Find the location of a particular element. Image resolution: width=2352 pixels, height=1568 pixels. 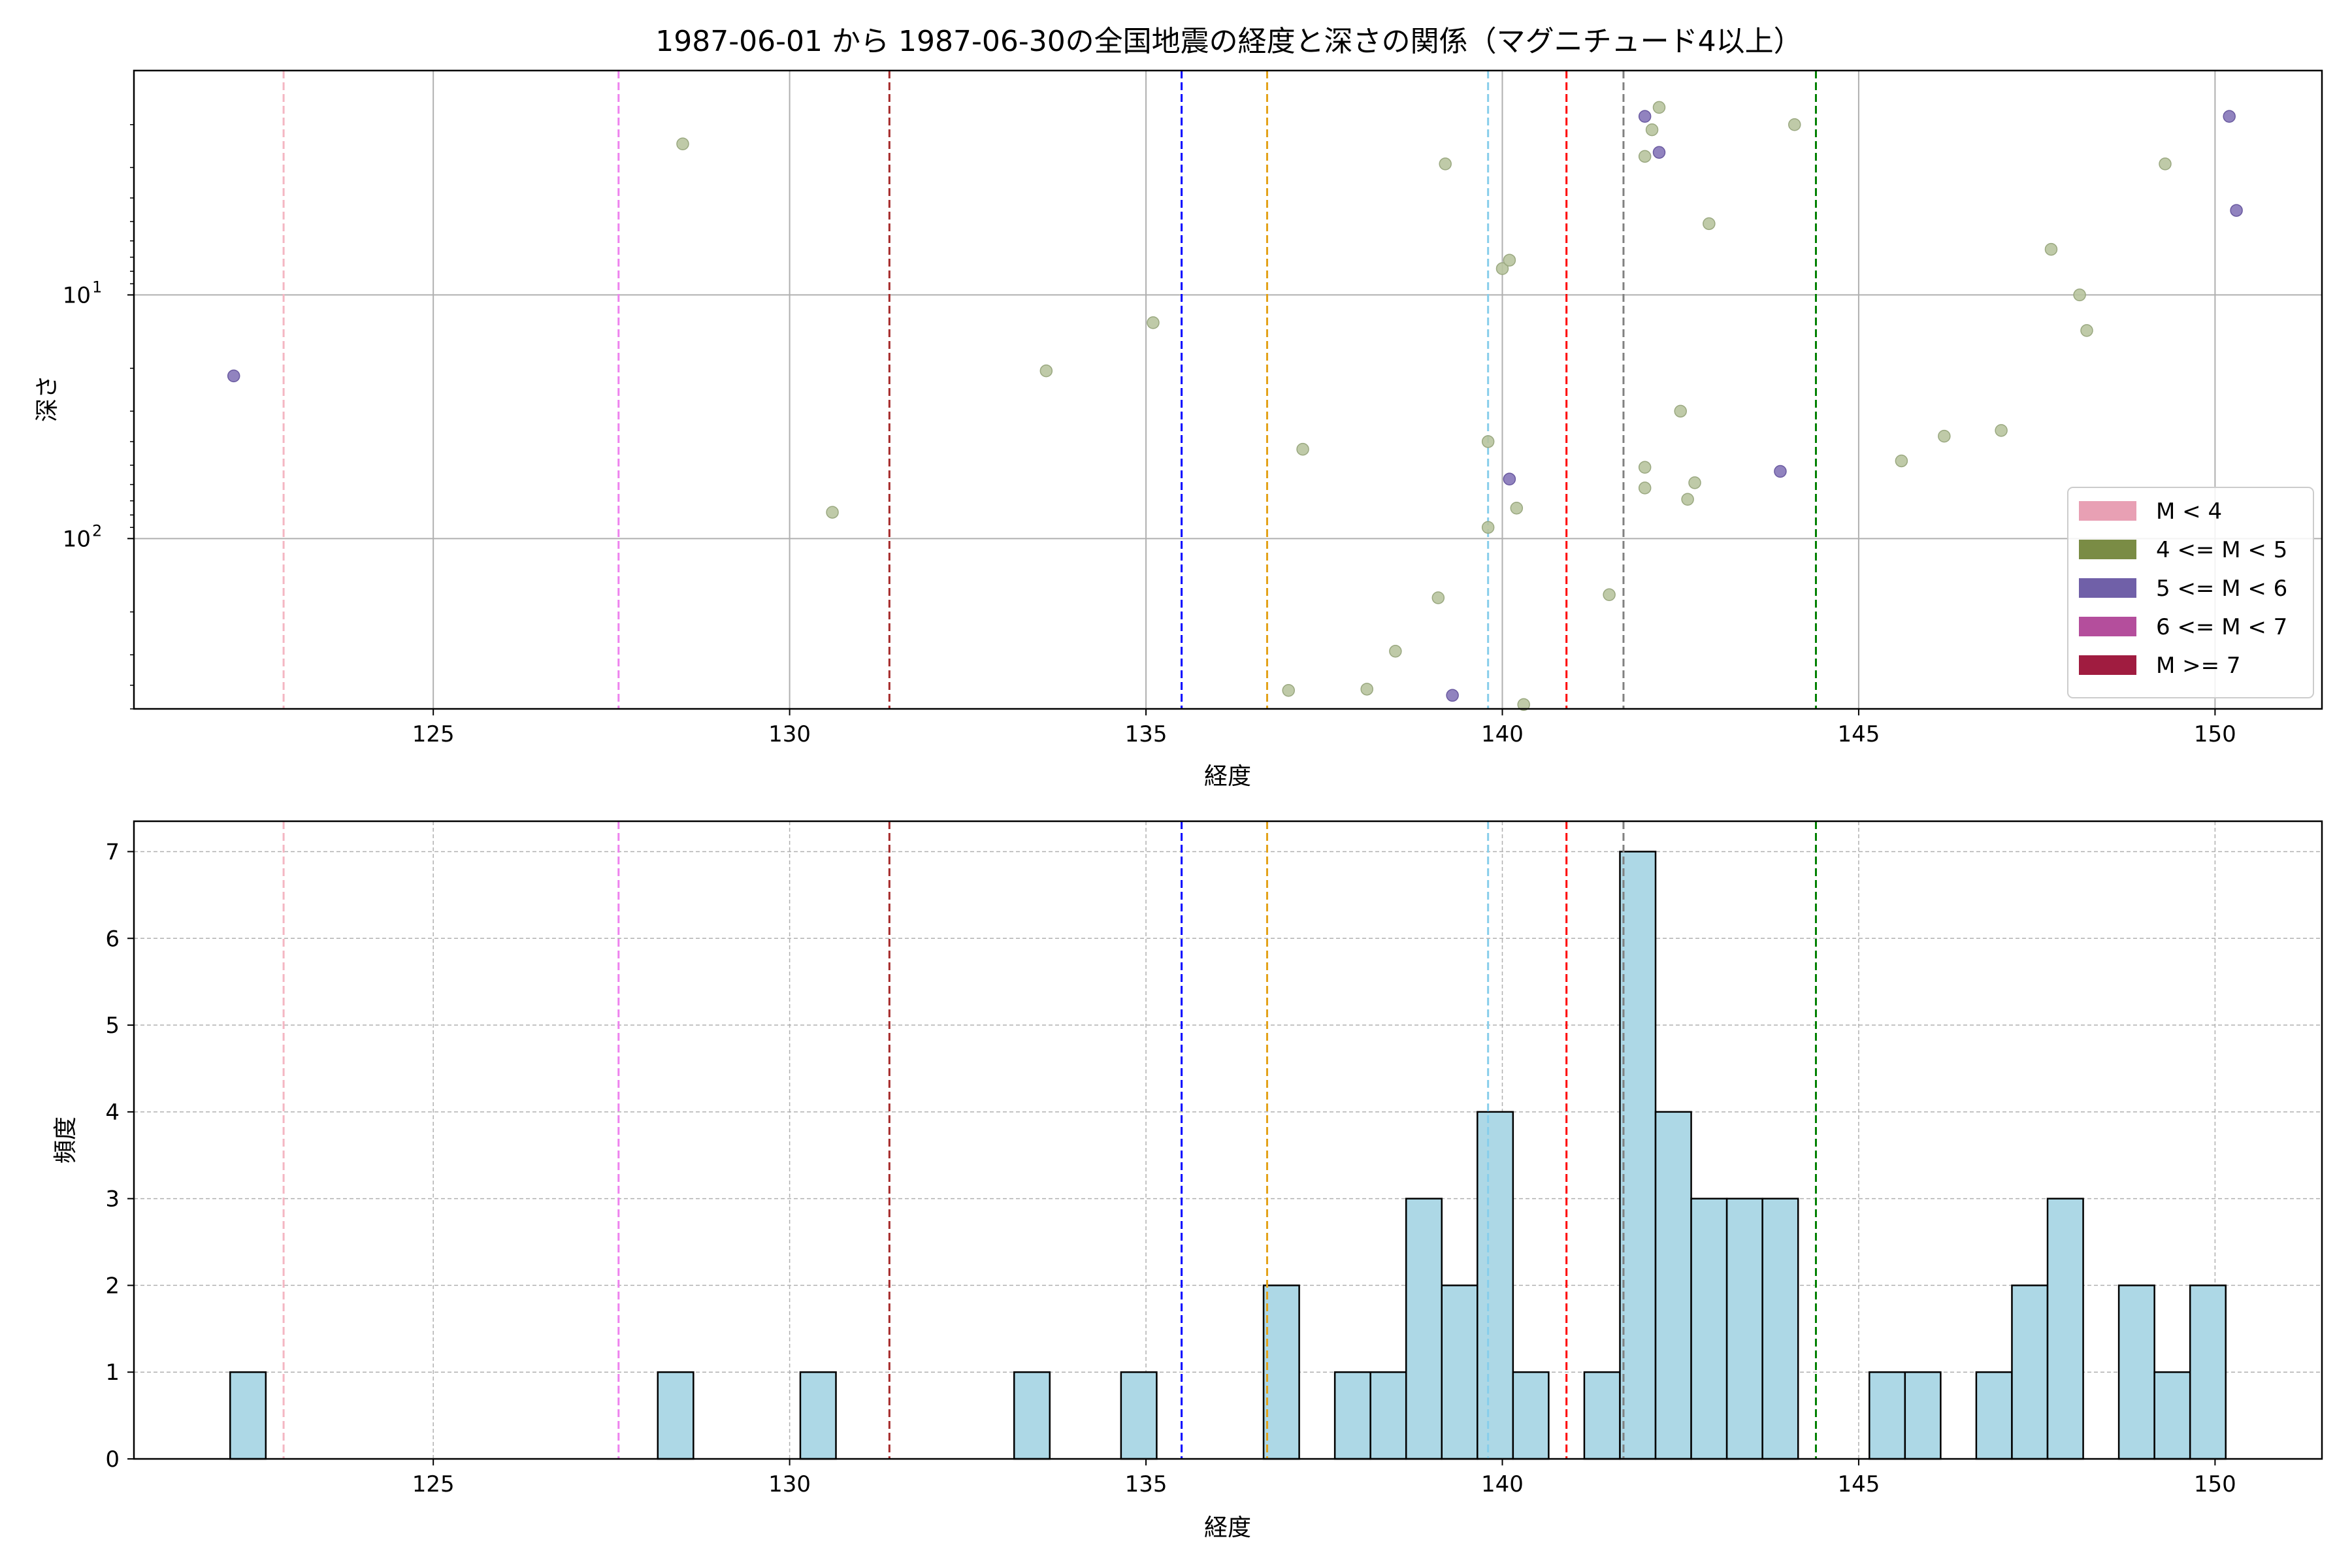

histogram-x-tick-label-150: 150 is located at coordinates (2215, 1484).